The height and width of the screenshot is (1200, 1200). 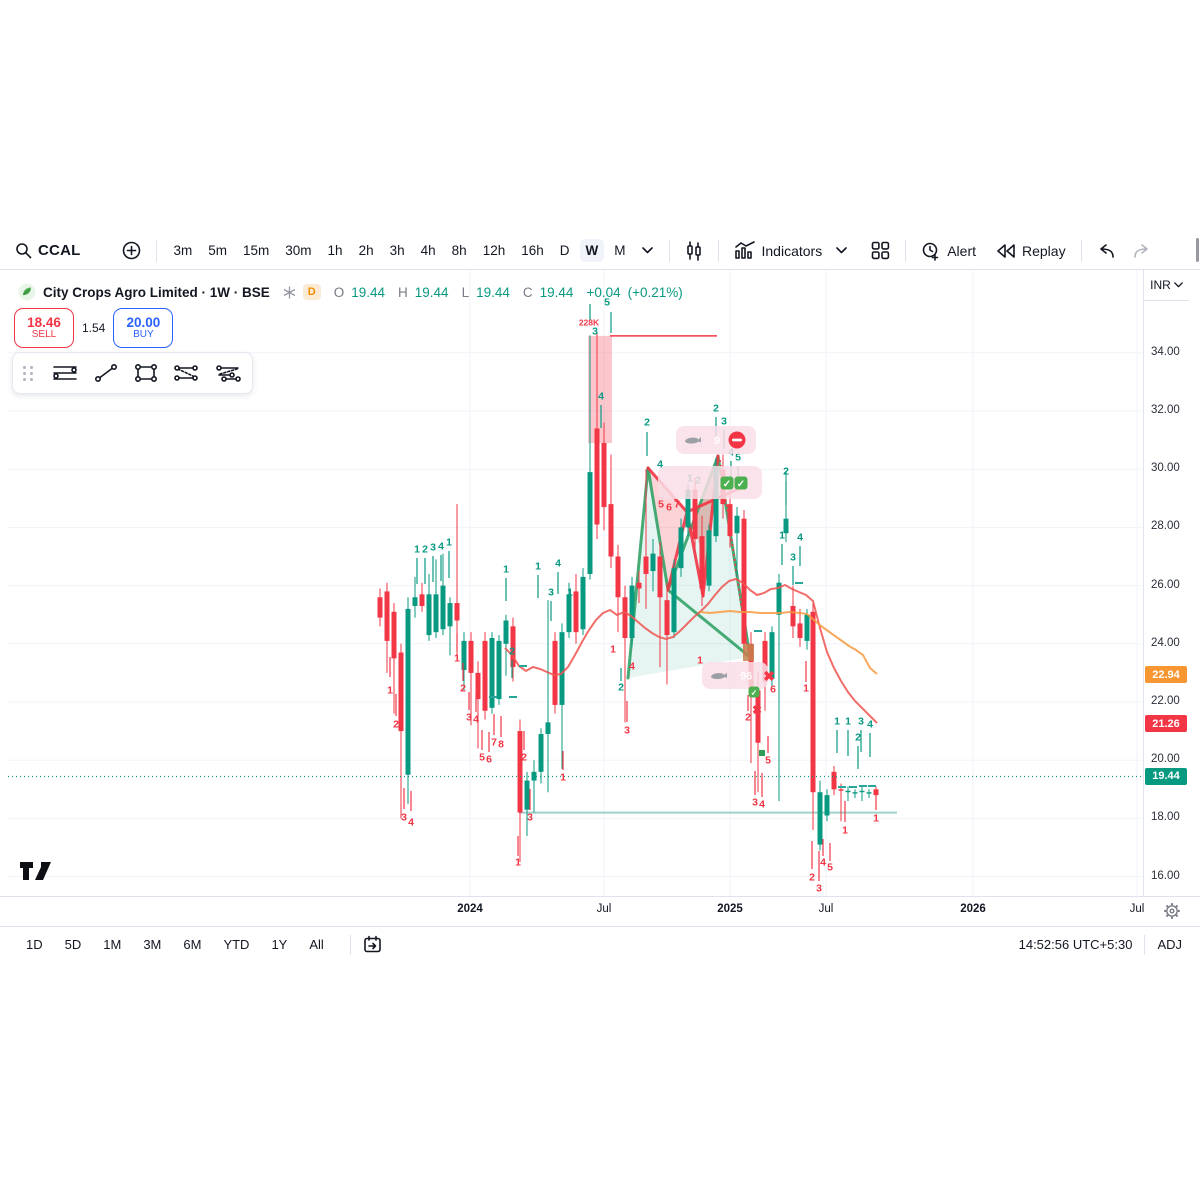 What do you see at coordinates (1075, 944) in the screenshot?
I see `session-clock: 14:52:56 UTC+5:30` at bounding box center [1075, 944].